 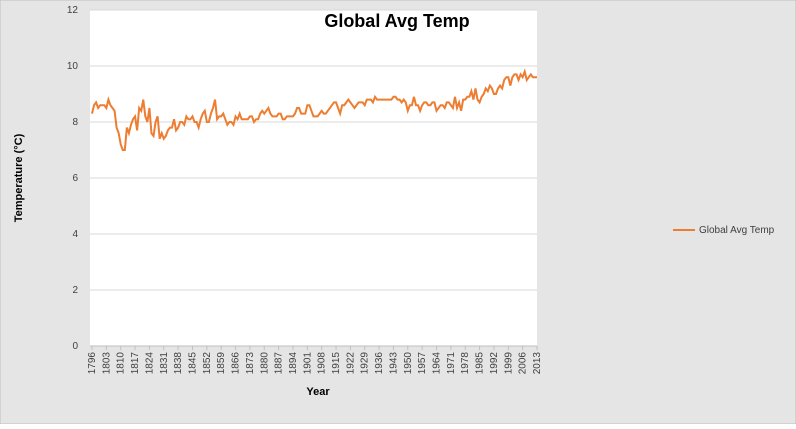 What do you see at coordinates (250, 363) in the screenshot?
I see `x-tick-label: 1873` at bounding box center [250, 363].